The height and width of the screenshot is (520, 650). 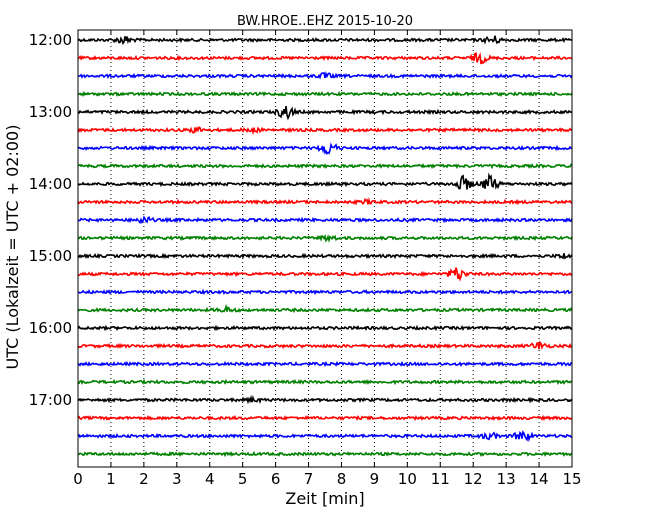 I want to click on y-tick-label: 13:00, so click(x=50, y=112).